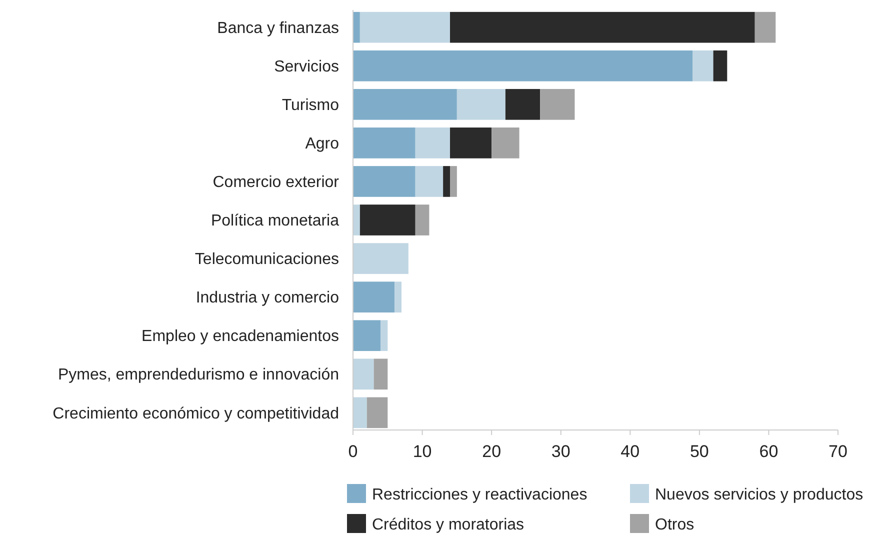 The width and height of the screenshot is (891, 535). What do you see at coordinates (240, 337) in the screenshot?
I see `y-tick-label: Empleo y encadenamientos` at bounding box center [240, 337].